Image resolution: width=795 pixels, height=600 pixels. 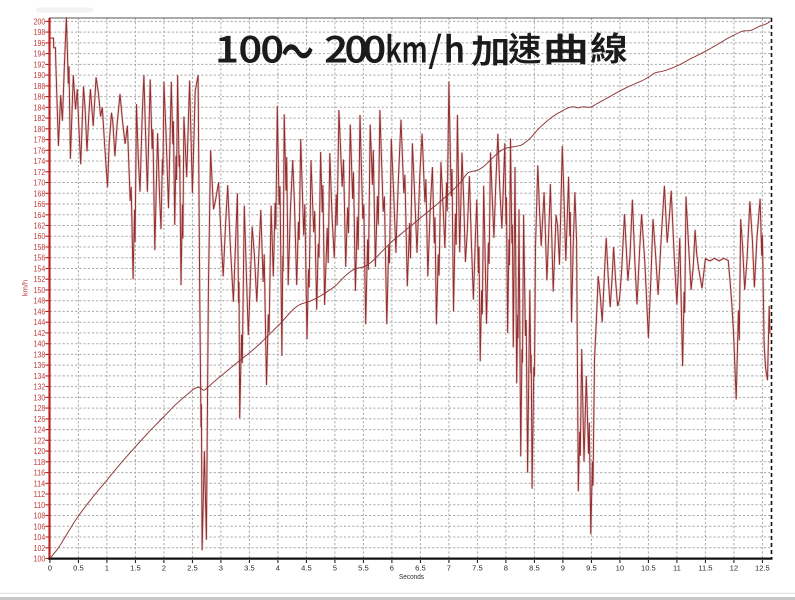 I want to click on svg-text: 198, so click(x=40, y=32).